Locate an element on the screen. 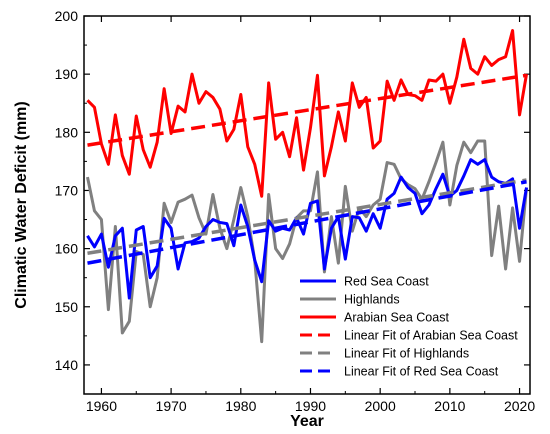 This screenshot has width=550, height=434. y-axis-title: Climatic Water Deficit (mm) is located at coordinates (21, 204).